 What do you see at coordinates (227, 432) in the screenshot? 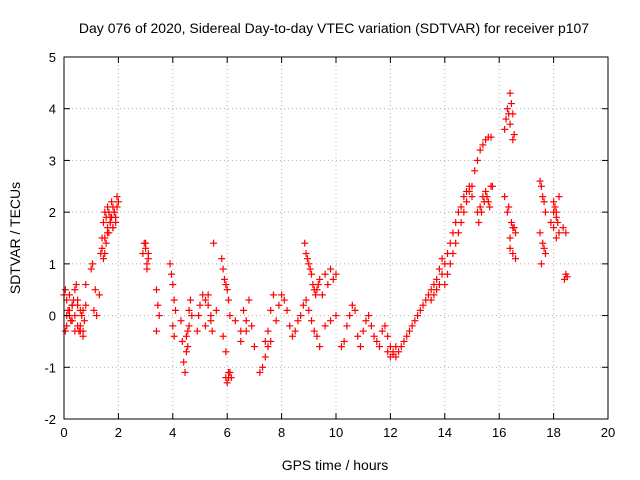
I see `x-tick-label: 6` at bounding box center [227, 432].